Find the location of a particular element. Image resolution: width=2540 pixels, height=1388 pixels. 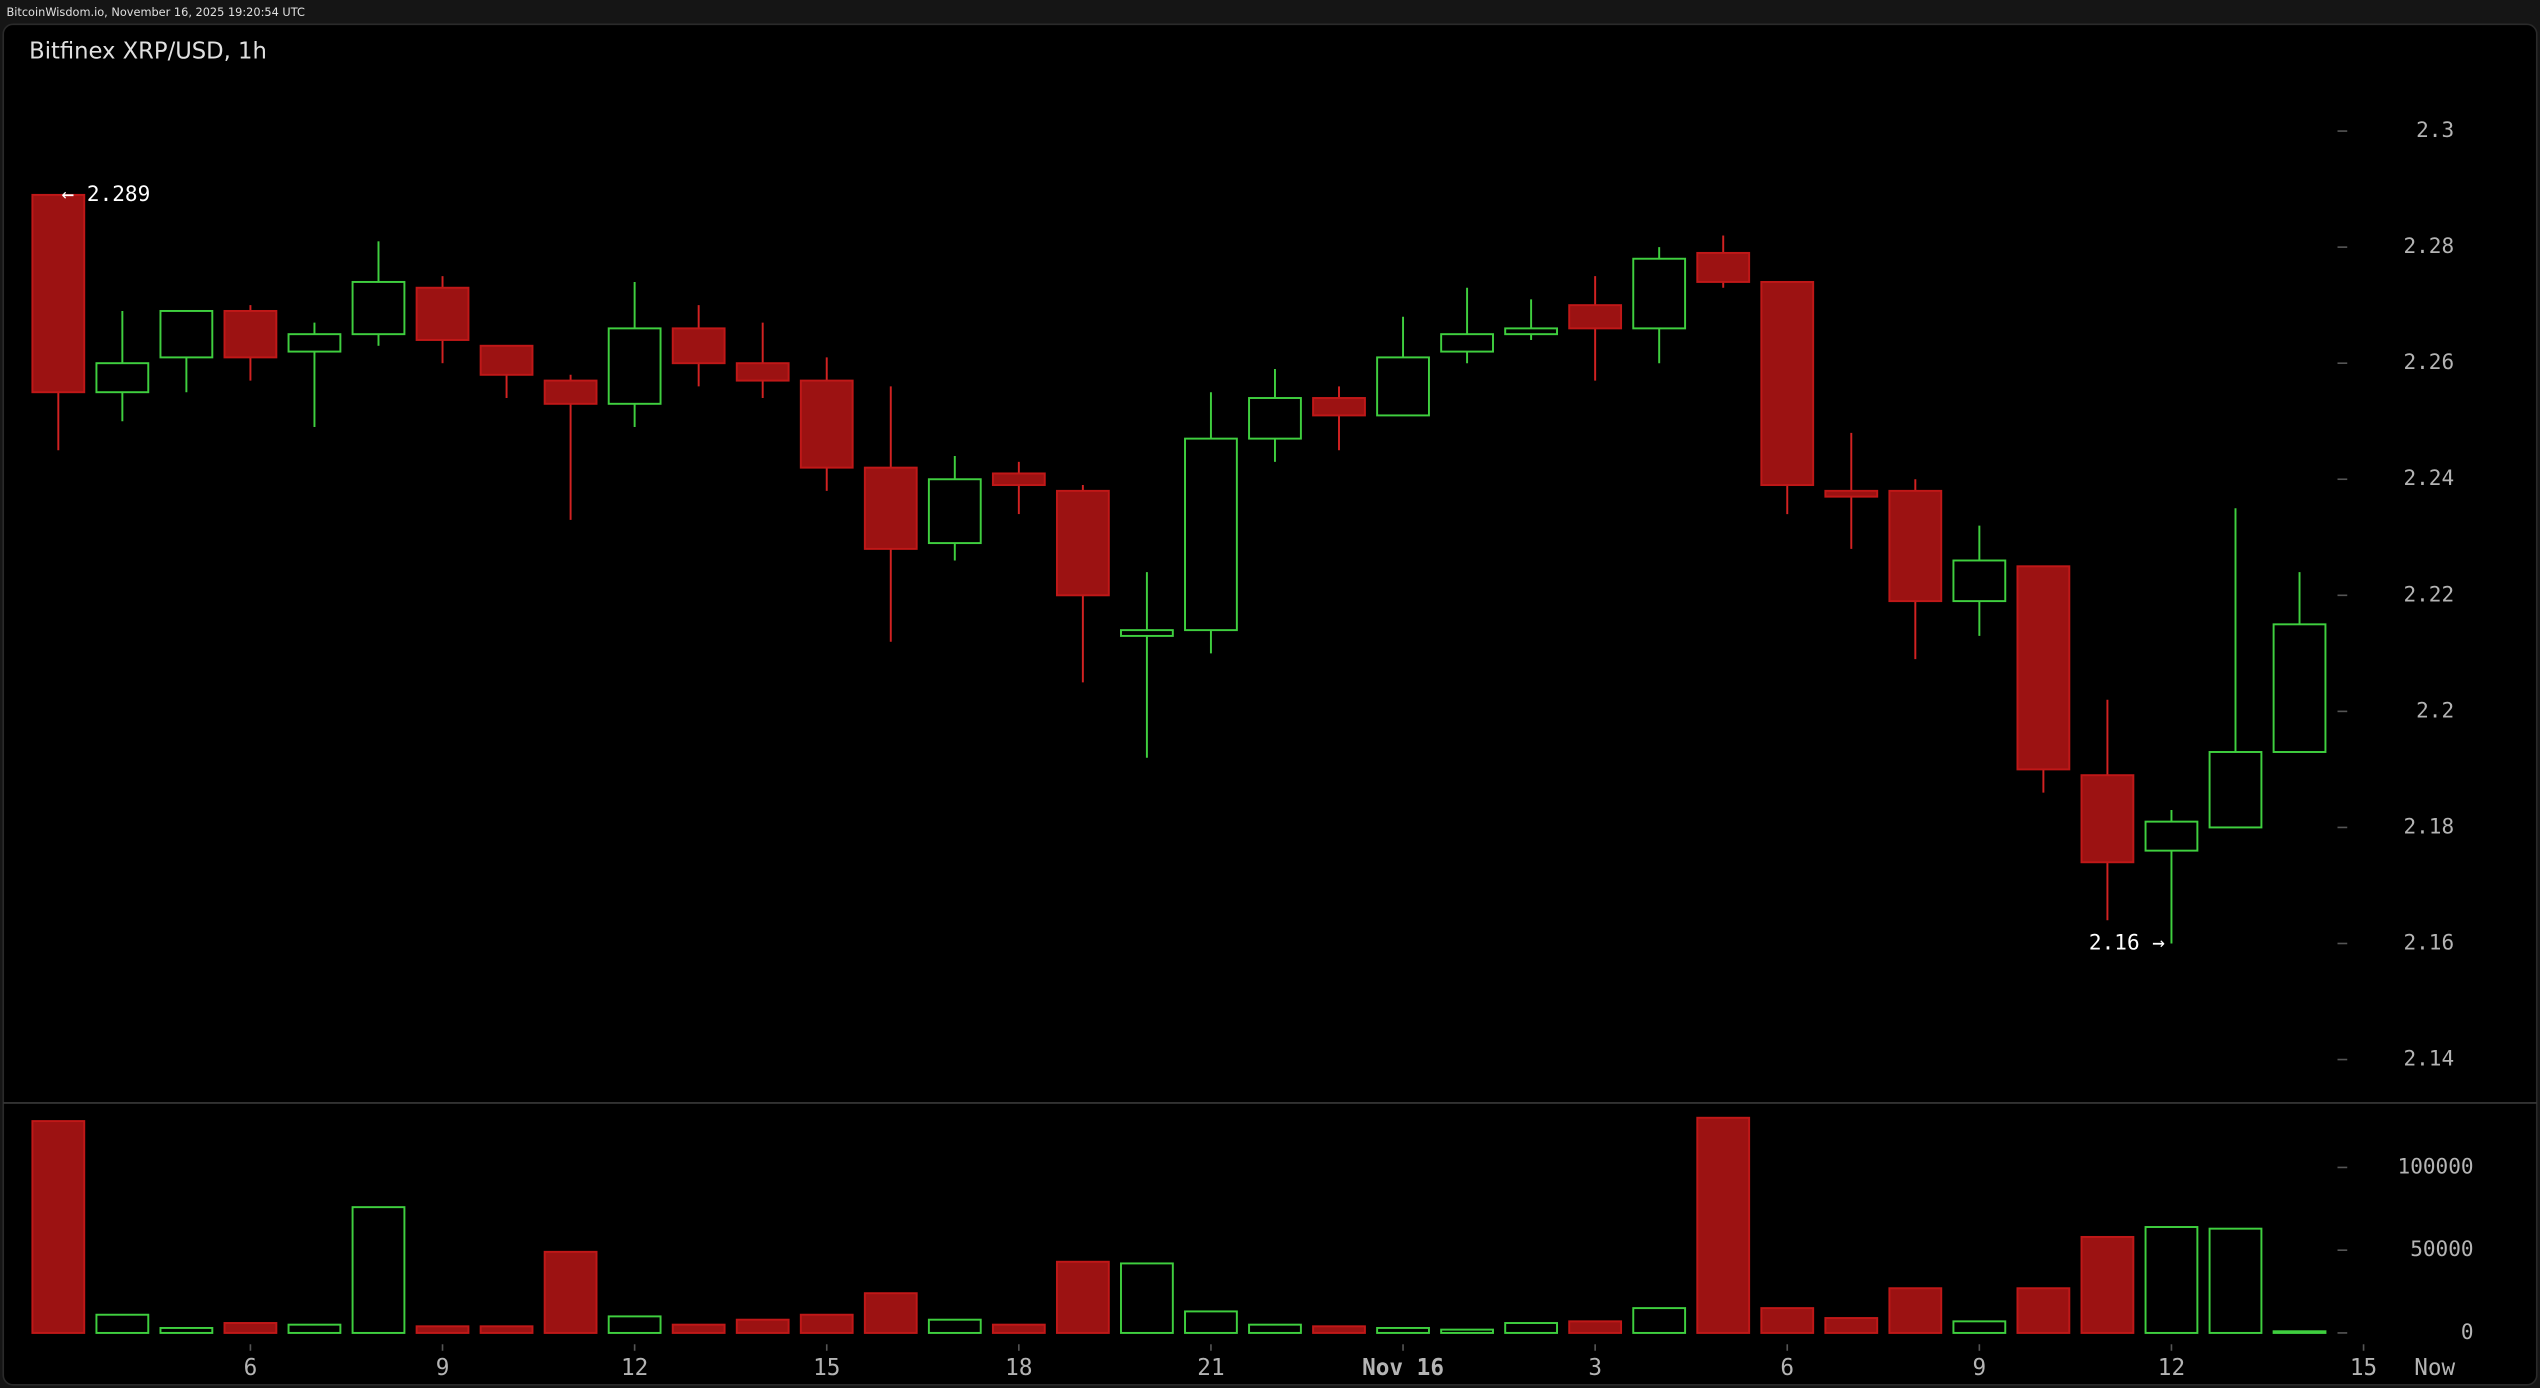

x-tick-label: 18 is located at coordinates (1018, 1368).